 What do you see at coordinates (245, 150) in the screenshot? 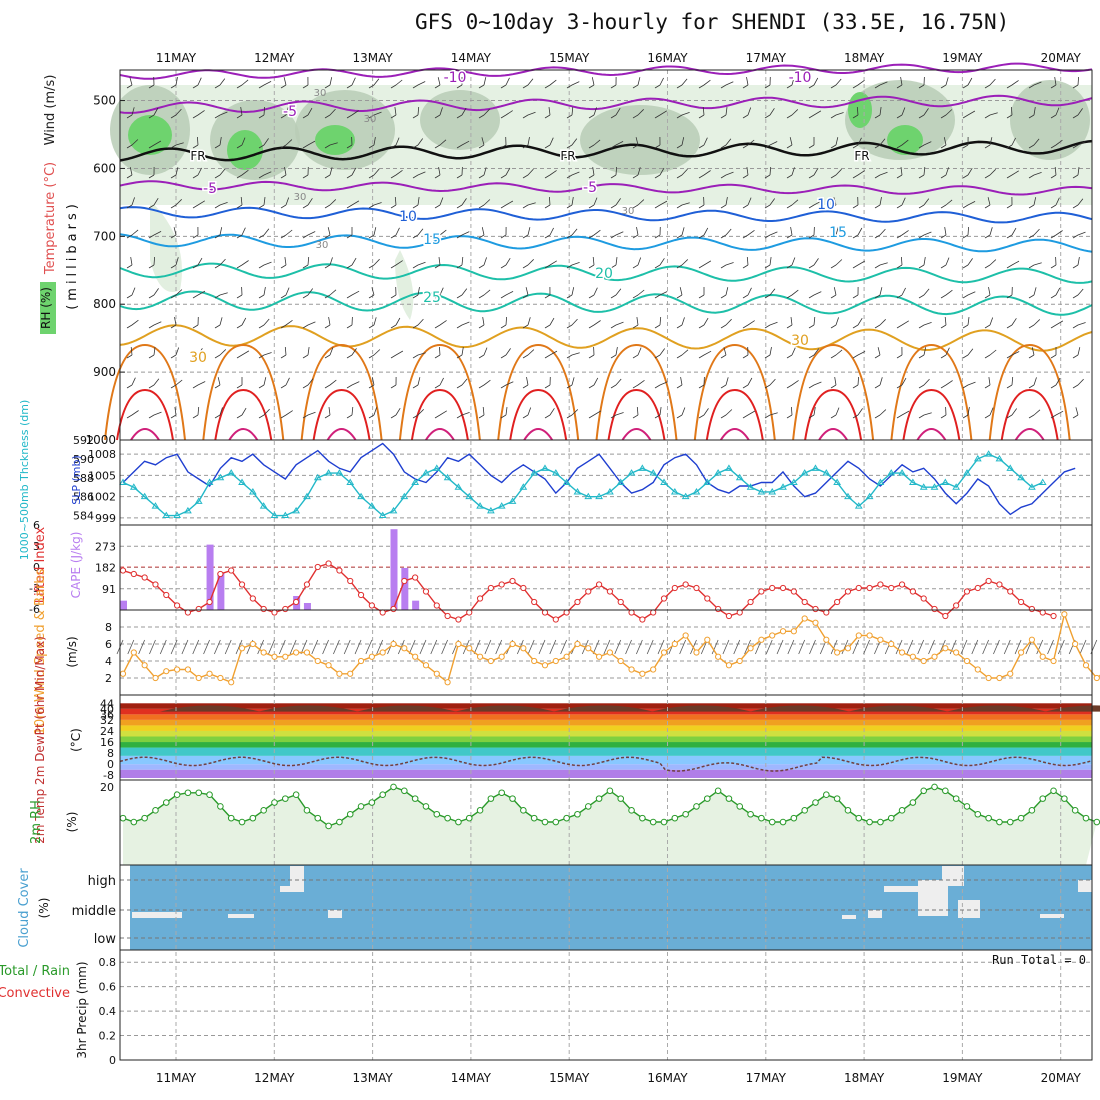
I see `rh-shading-green` at bounding box center [245, 150].